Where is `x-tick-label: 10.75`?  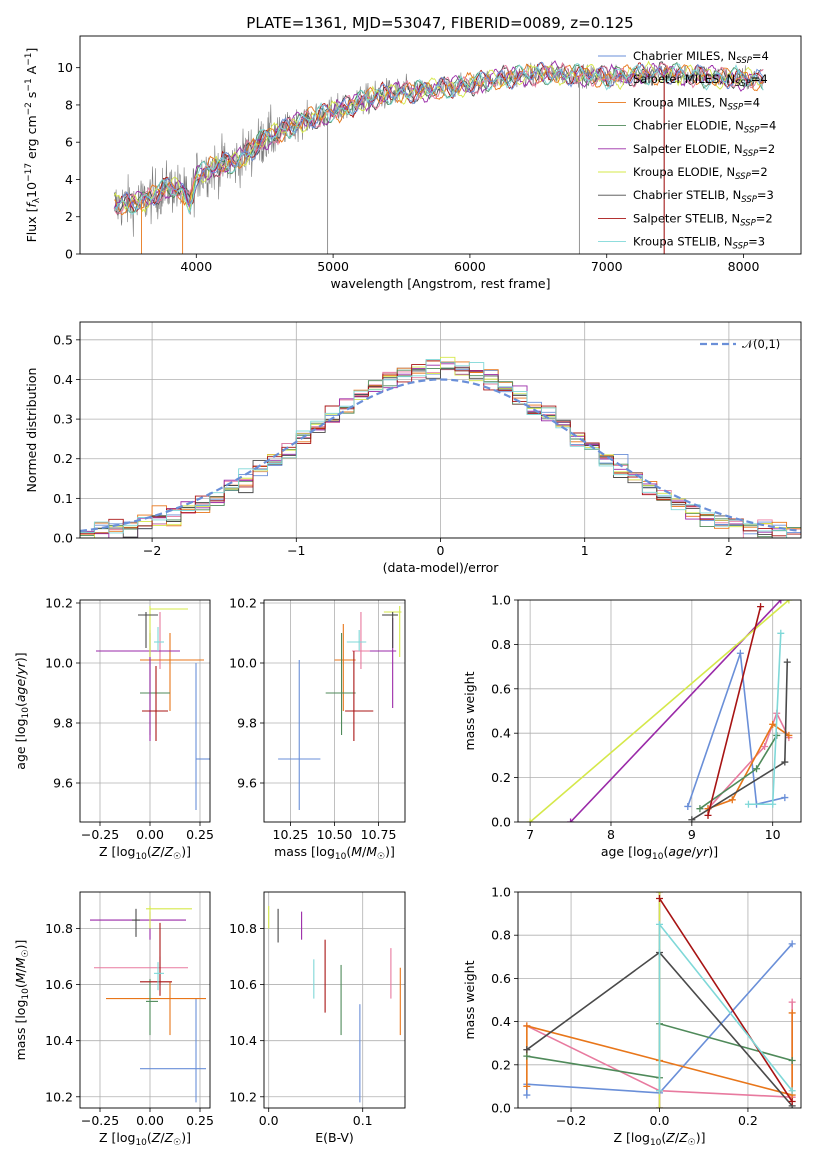
x-tick-label: 10.75 is located at coordinates (379, 834).